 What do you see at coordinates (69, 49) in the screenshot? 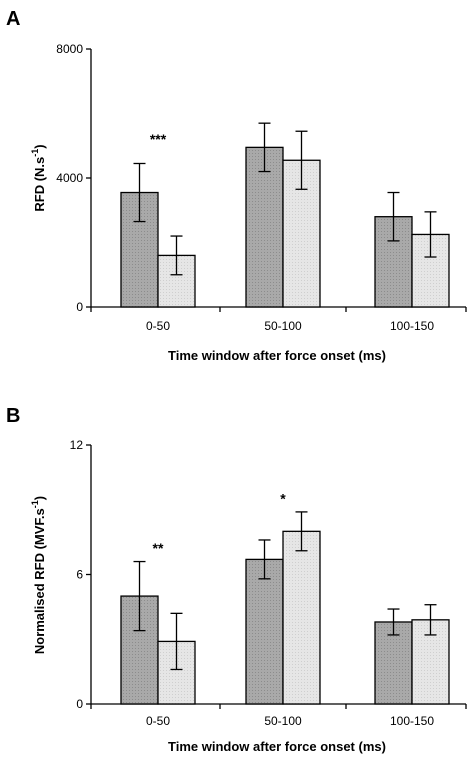
I see `y-tick-label: 8000` at bounding box center [69, 49].